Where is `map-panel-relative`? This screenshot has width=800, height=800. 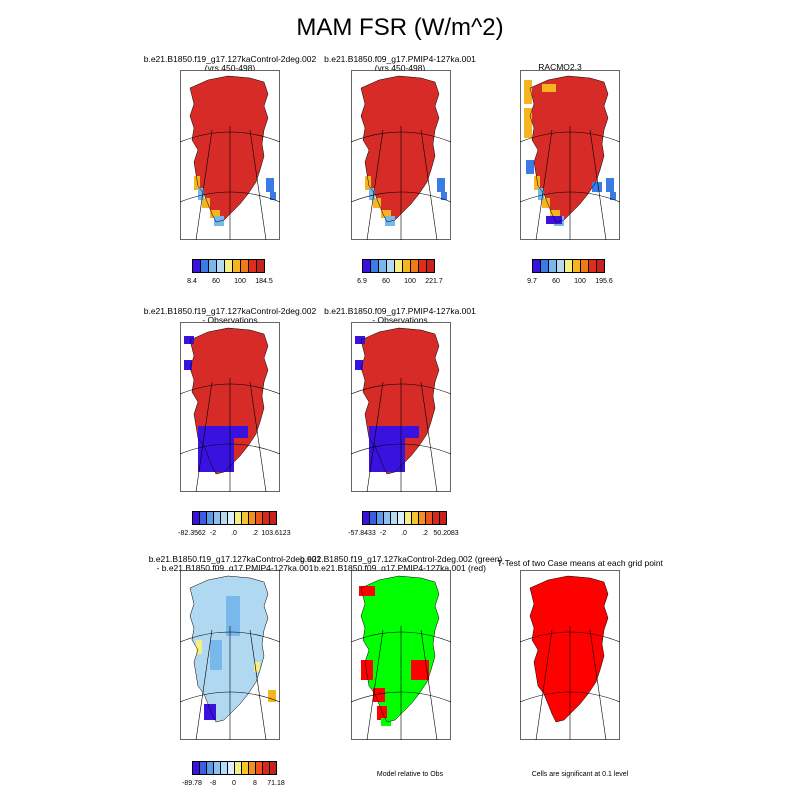 map-panel-relative is located at coordinates (401, 655).